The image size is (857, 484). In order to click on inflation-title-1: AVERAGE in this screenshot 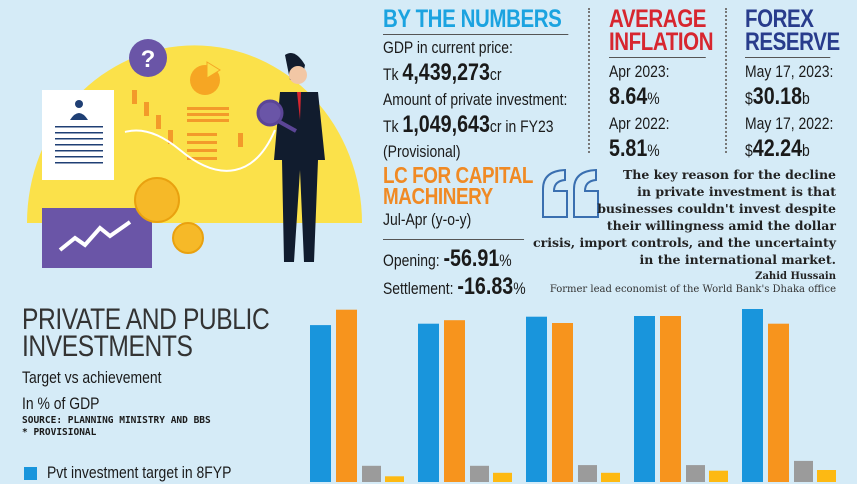, I will do `click(657, 19)`.